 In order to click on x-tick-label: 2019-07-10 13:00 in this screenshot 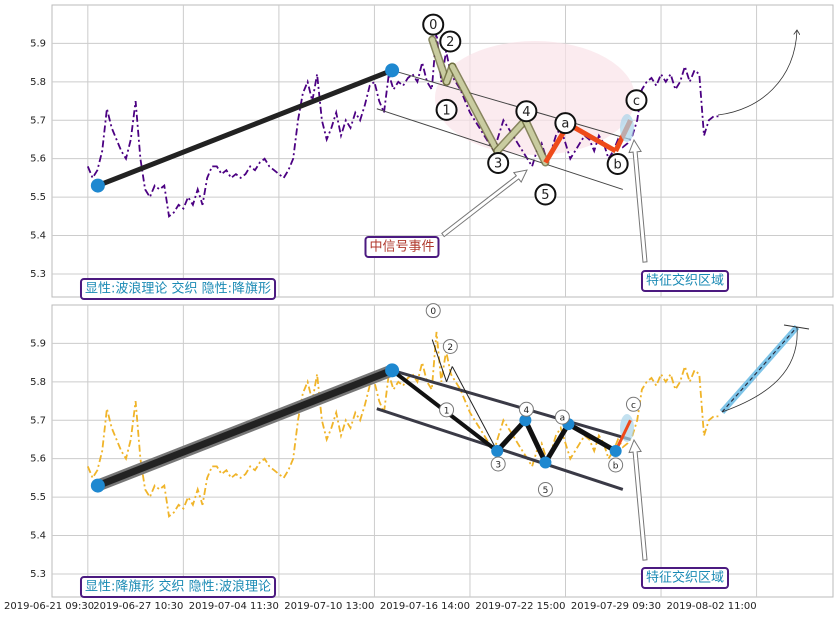, I will do `click(329, 606)`.